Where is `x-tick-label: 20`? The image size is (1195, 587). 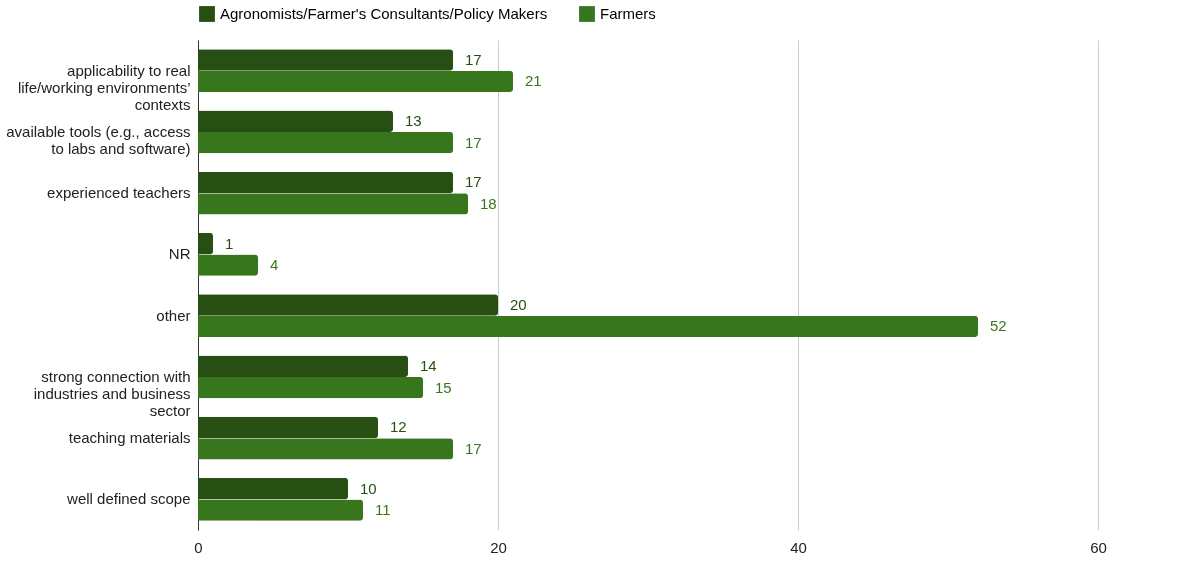 x-tick-label: 20 is located at coordinates (498, 547).